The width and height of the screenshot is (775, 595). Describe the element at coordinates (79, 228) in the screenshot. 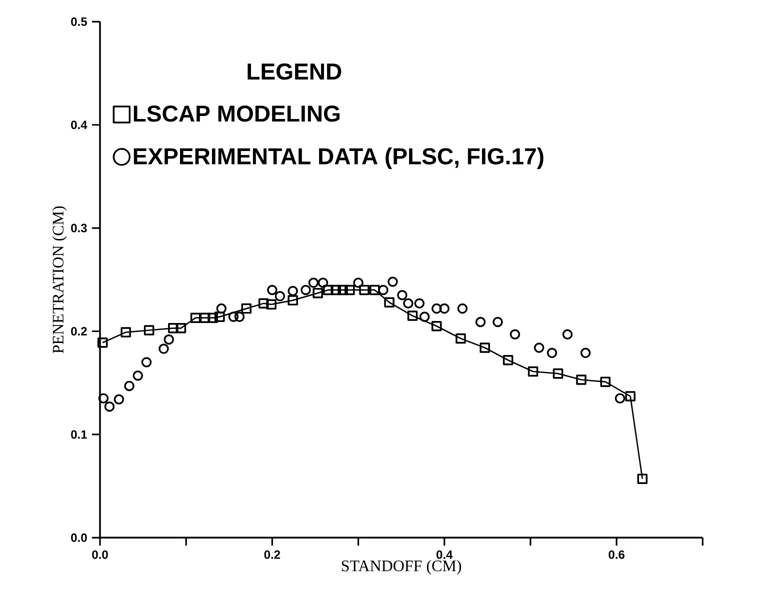

I see `y-tick-label: 0.3` at that location.